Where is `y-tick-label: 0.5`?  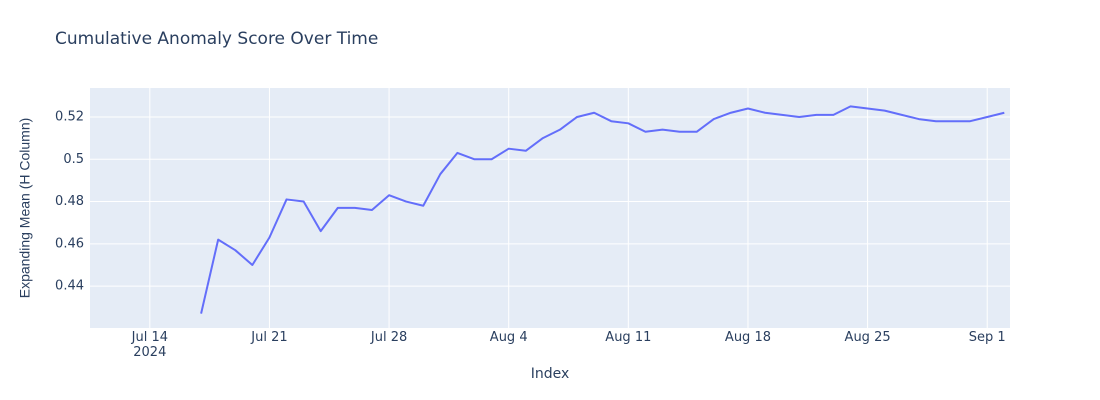 y-tick-label: 0.5 is located at coordinates (73, 159).